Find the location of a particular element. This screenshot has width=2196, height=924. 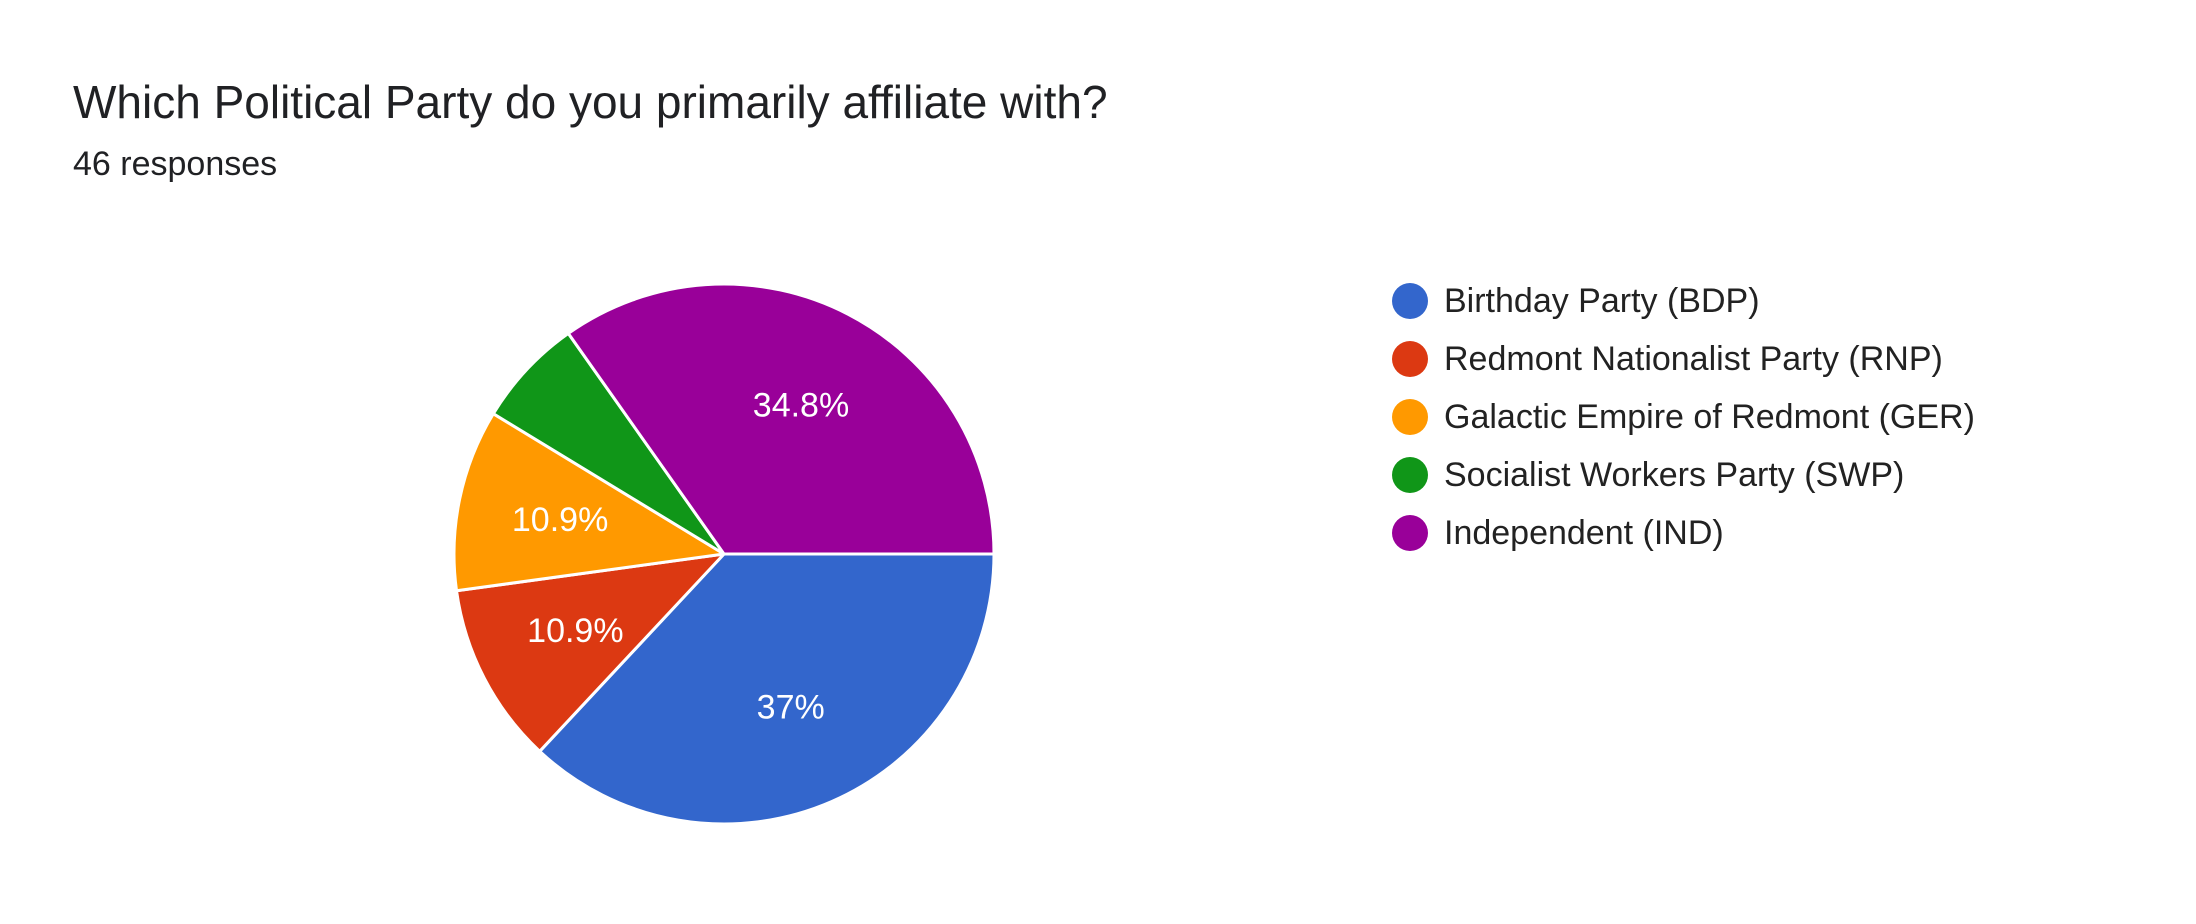

legend-item-4: Independent (IND) is located at coordinates (1683, 533).